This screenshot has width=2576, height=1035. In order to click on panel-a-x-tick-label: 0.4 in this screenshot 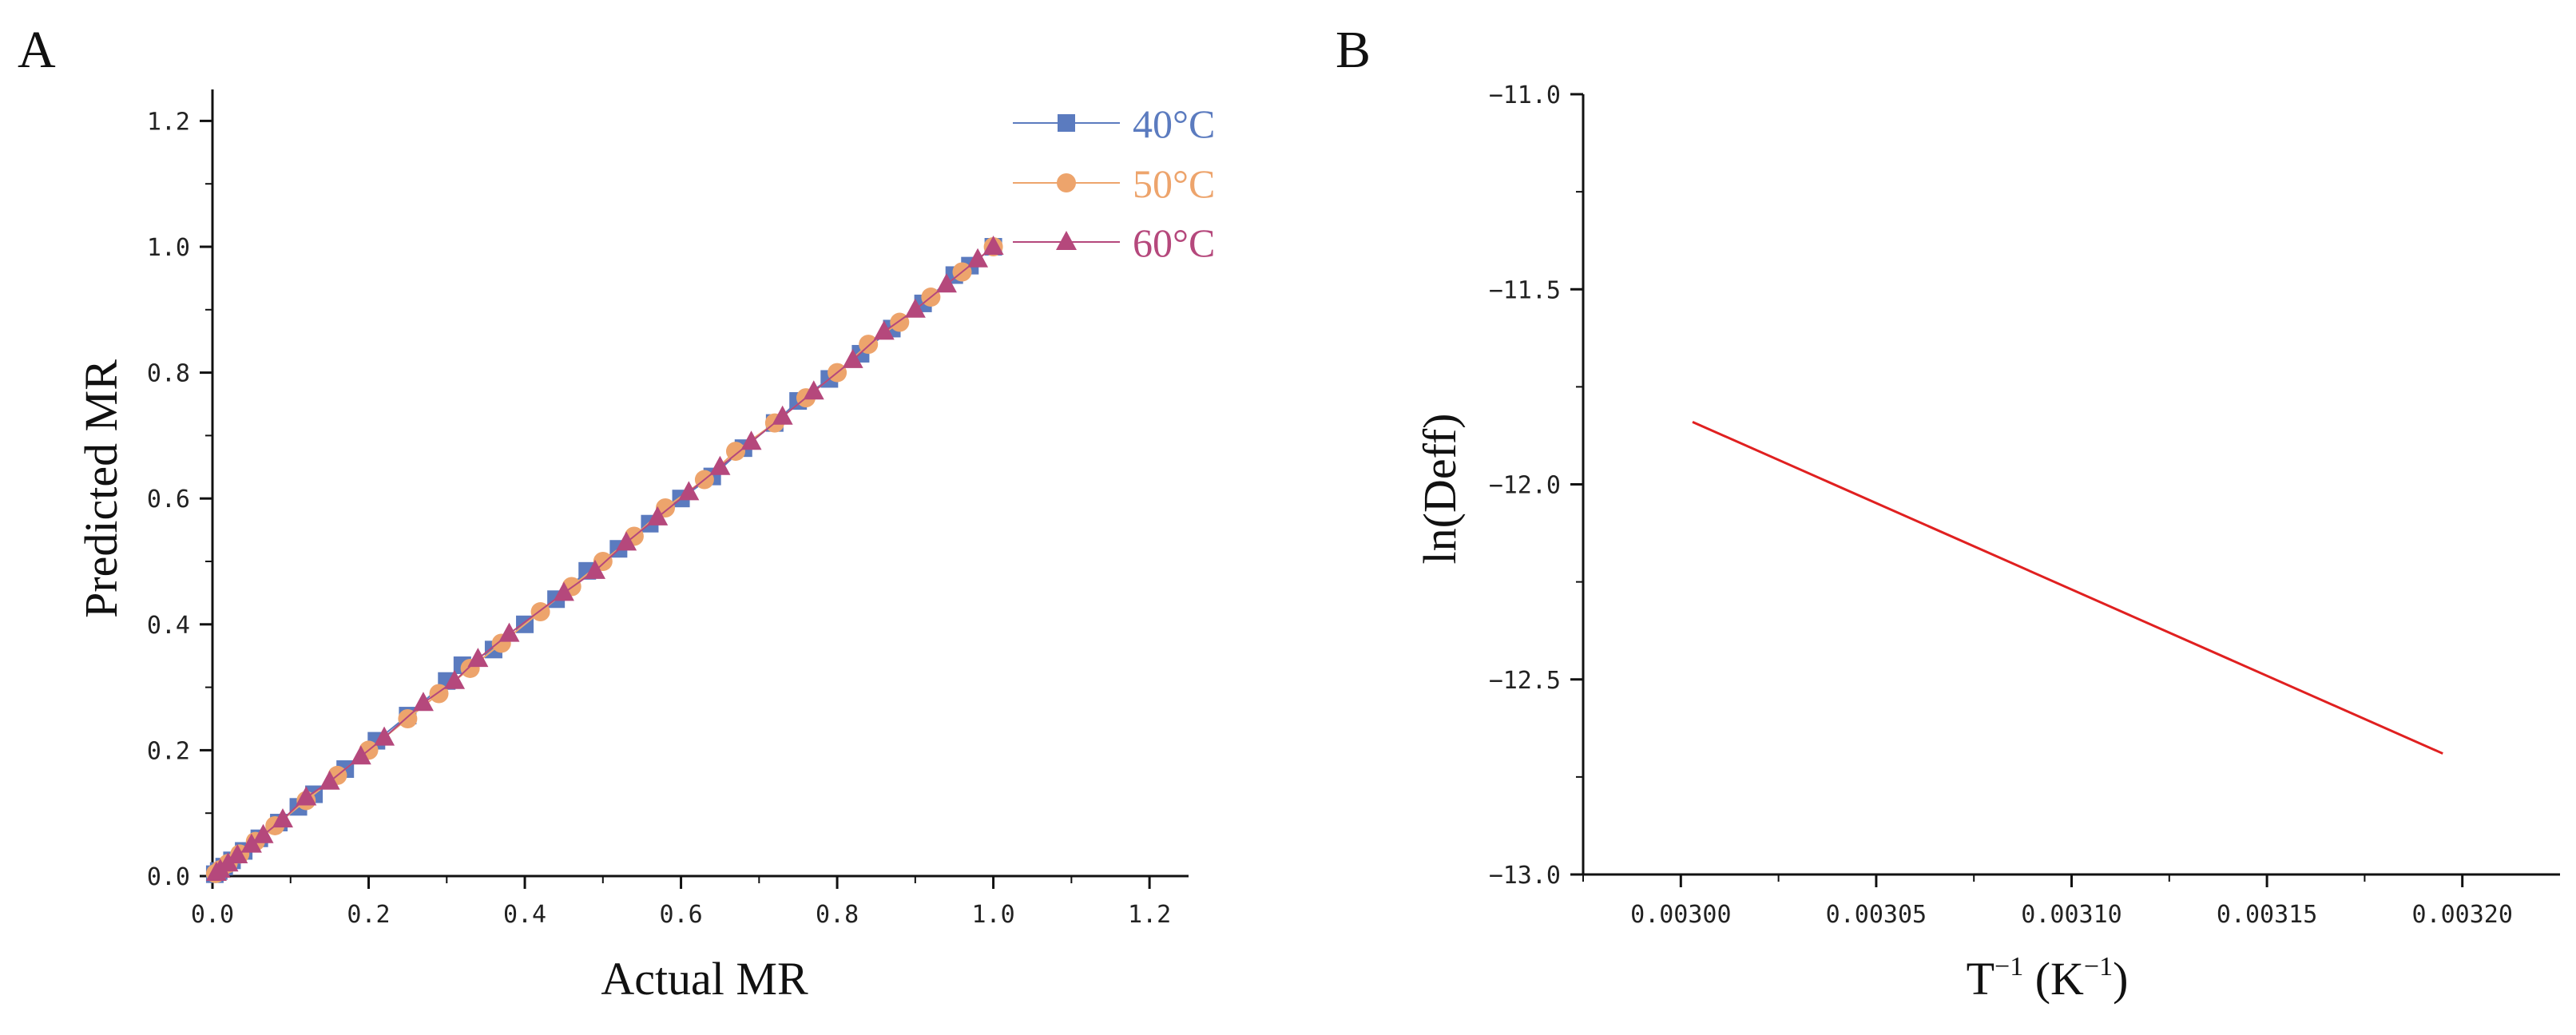, I will do `click(524, 915)`.